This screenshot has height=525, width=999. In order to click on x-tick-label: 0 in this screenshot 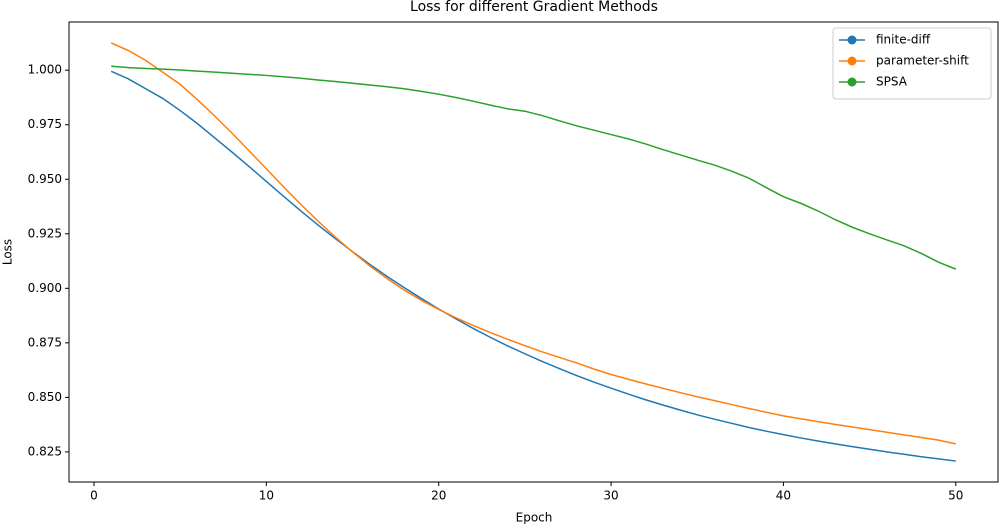, I will do `click(94, 496)`.